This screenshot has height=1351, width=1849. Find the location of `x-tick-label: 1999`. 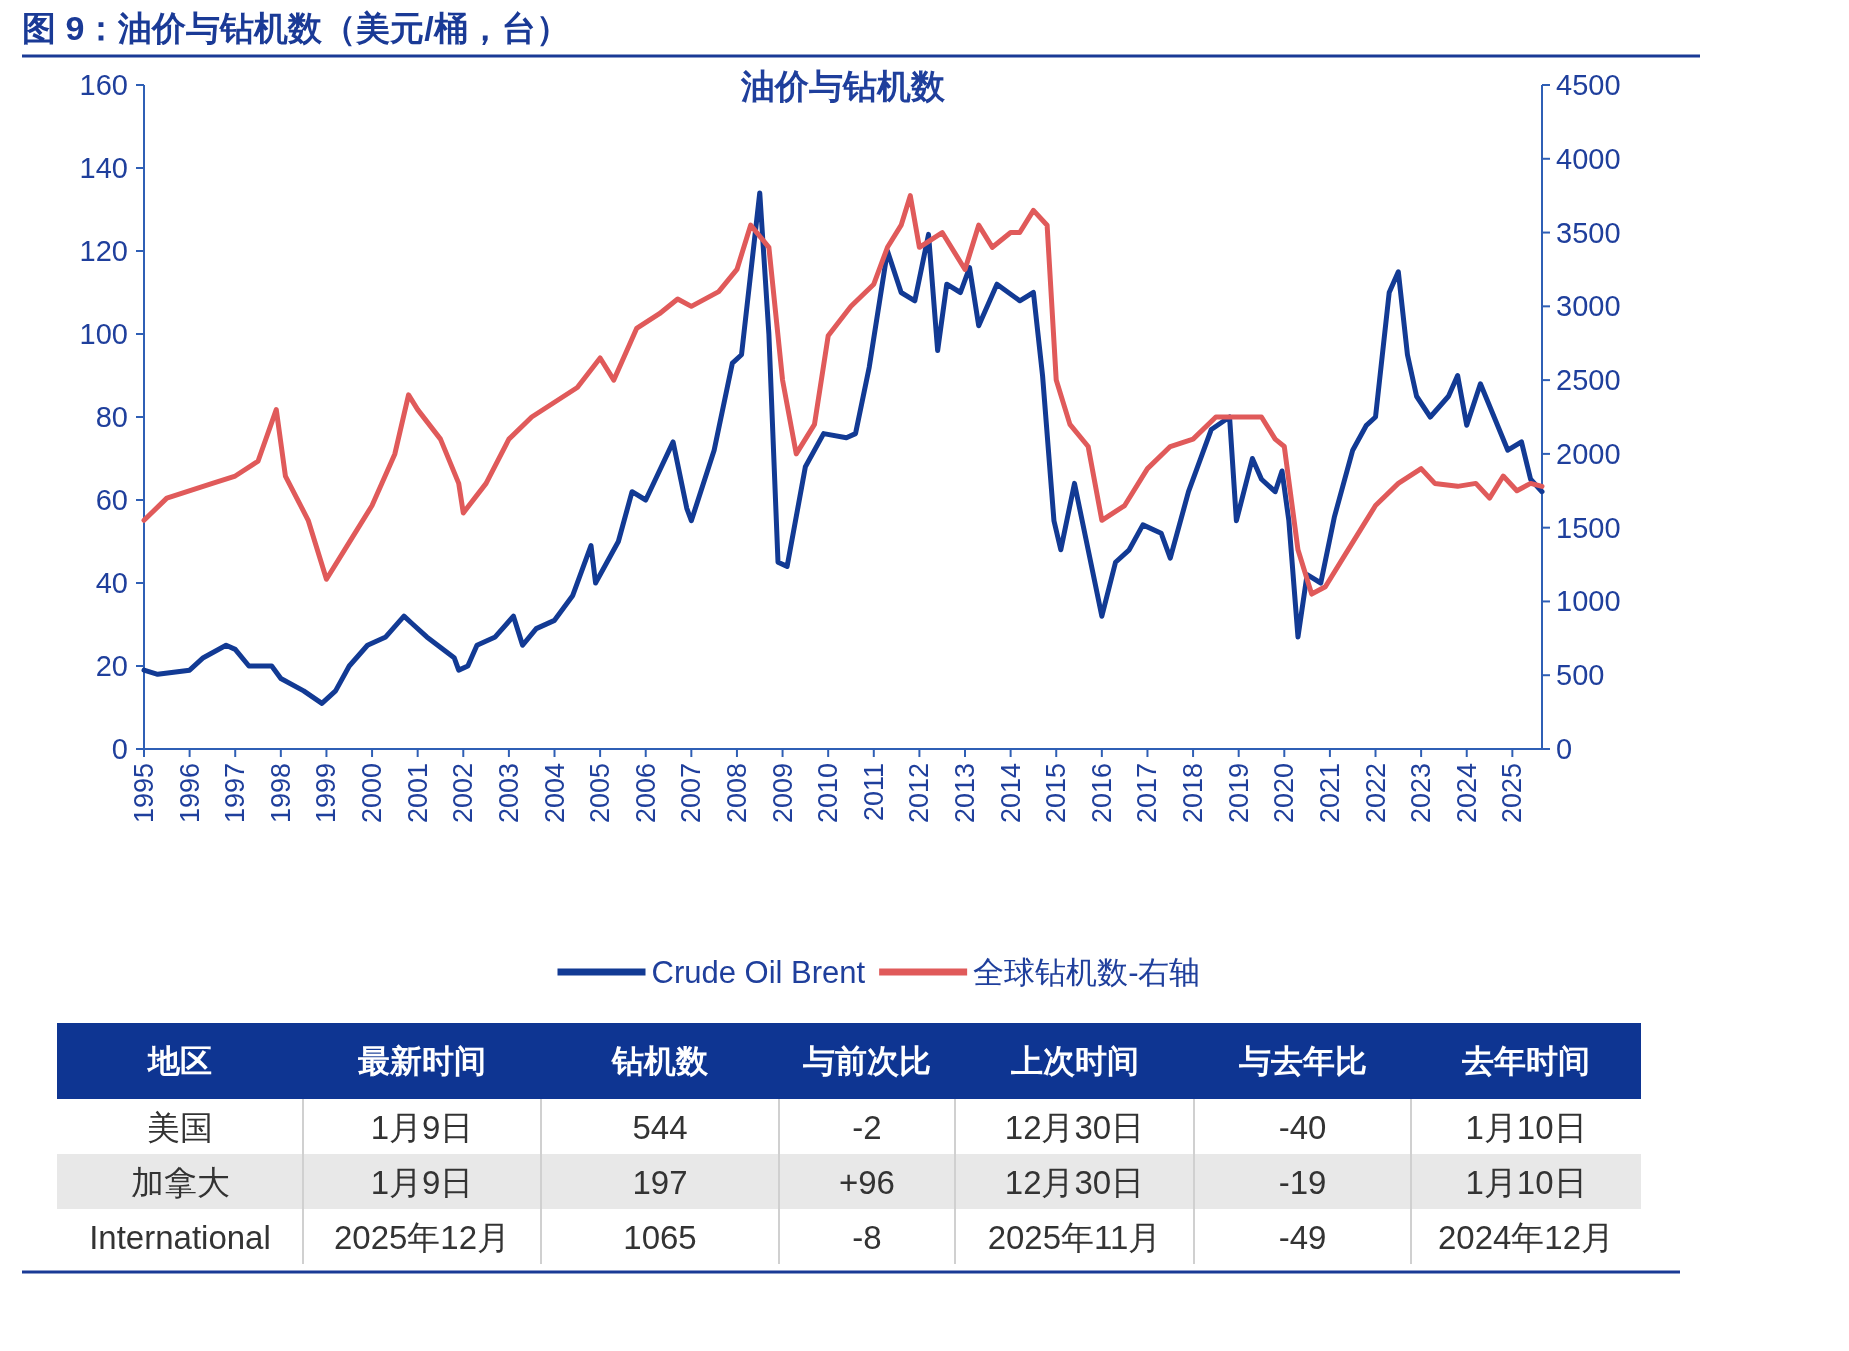

x-tick-label: 1999 is located at coordinates (326, 793).